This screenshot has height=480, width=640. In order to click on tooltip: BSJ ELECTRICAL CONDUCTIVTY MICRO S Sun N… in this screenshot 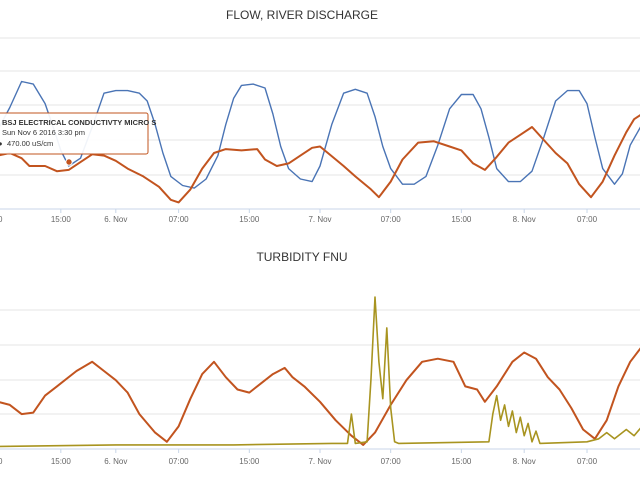, I will do `click(78, 139)`.